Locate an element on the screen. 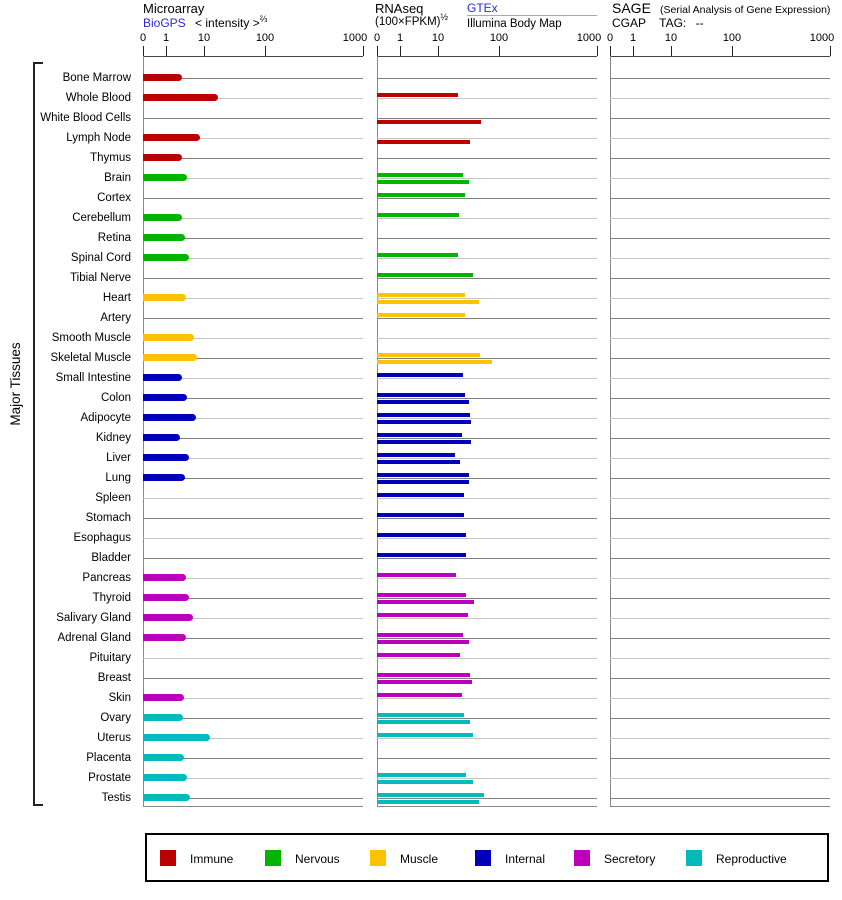  tissue-label: Ovary is located at coordinates (115, 718).